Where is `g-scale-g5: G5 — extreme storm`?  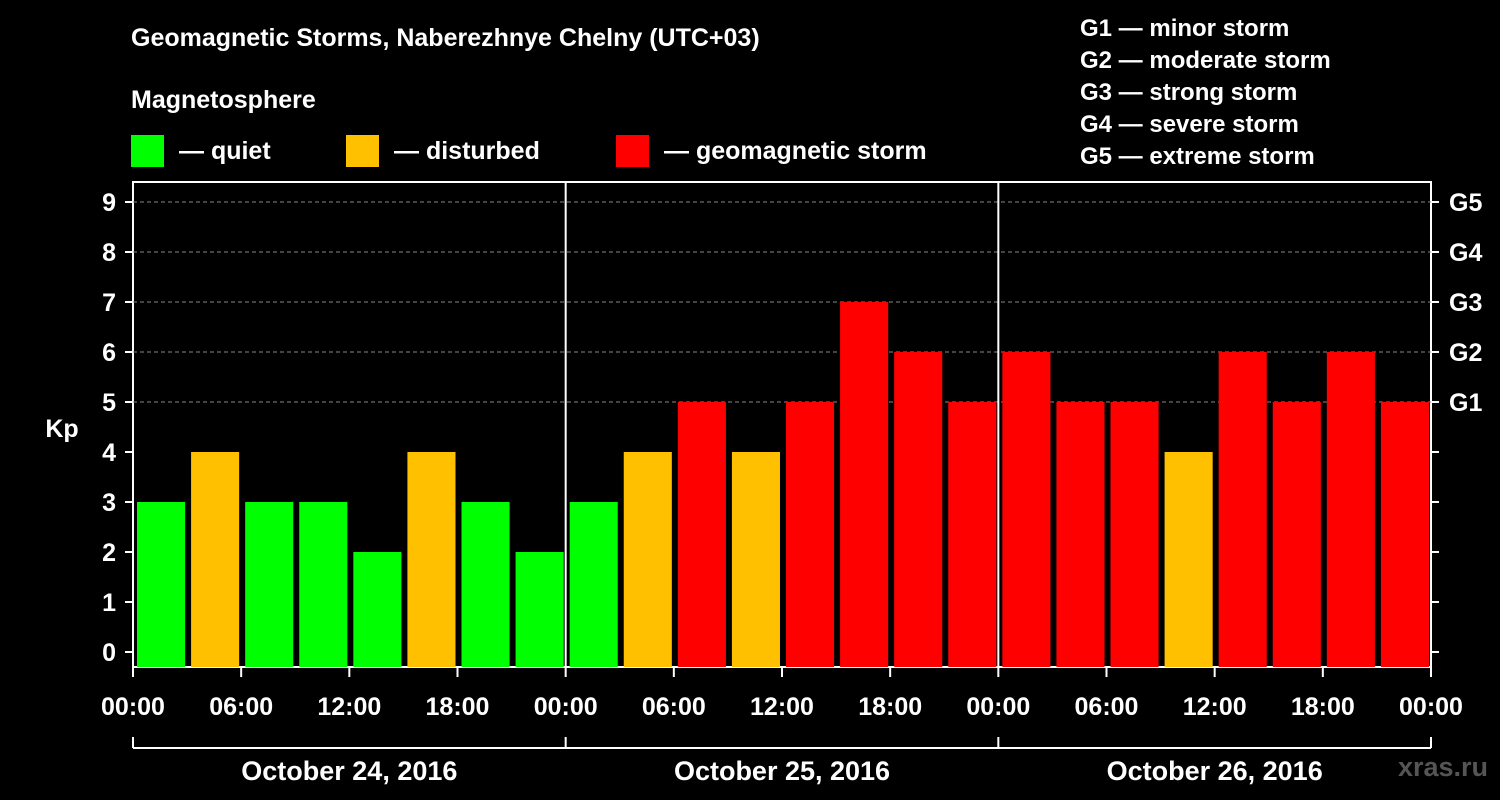 g-scale-g5: G5 — extreme storm is located at coordinates (1197, 156).